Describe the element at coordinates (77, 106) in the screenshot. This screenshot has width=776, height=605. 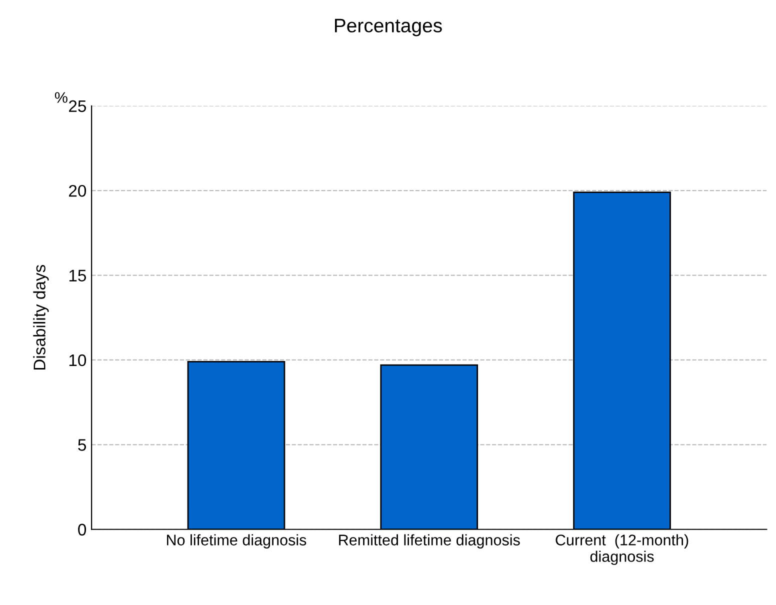
I see `y-tick-label: 25` at that location.